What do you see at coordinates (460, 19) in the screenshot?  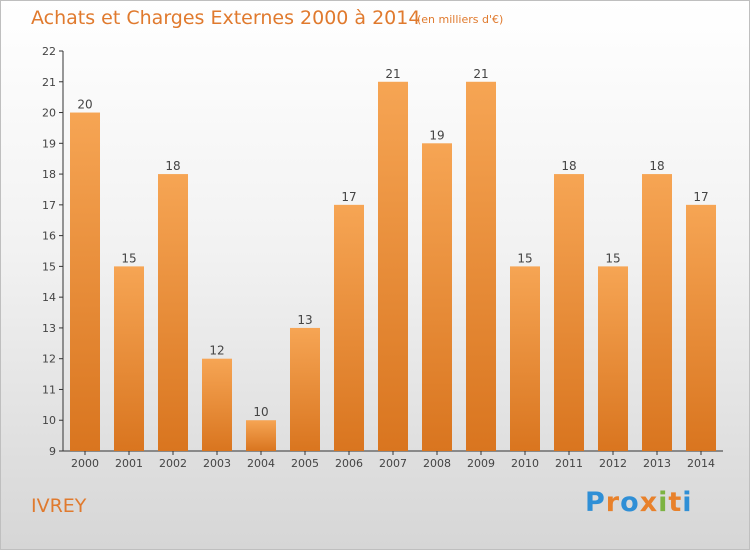 I see `unit-note: (en milliers d'€)` at bounding box center [460, 19].